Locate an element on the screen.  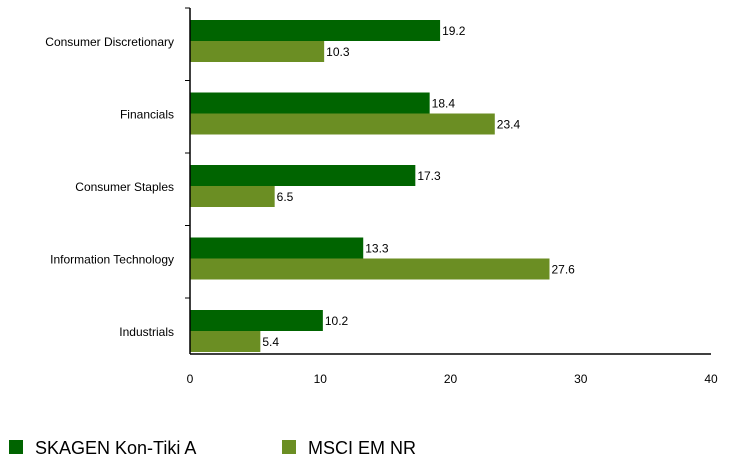
value-label: 19.2 is located at coordinates (454, 31).